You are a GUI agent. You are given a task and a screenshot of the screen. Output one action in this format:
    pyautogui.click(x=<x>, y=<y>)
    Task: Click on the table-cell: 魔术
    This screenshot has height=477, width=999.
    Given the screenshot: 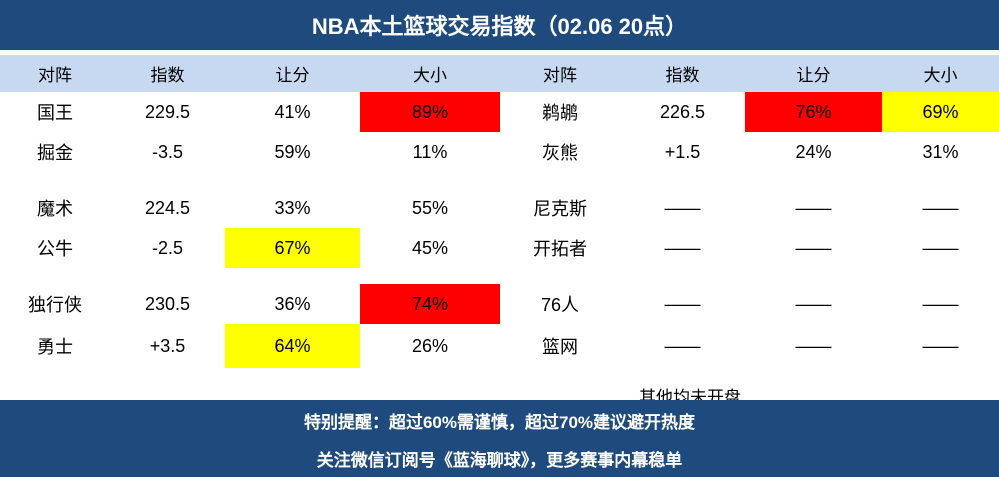 What is the action you would take?
    pyautogui.click(x=55, y=209)
    